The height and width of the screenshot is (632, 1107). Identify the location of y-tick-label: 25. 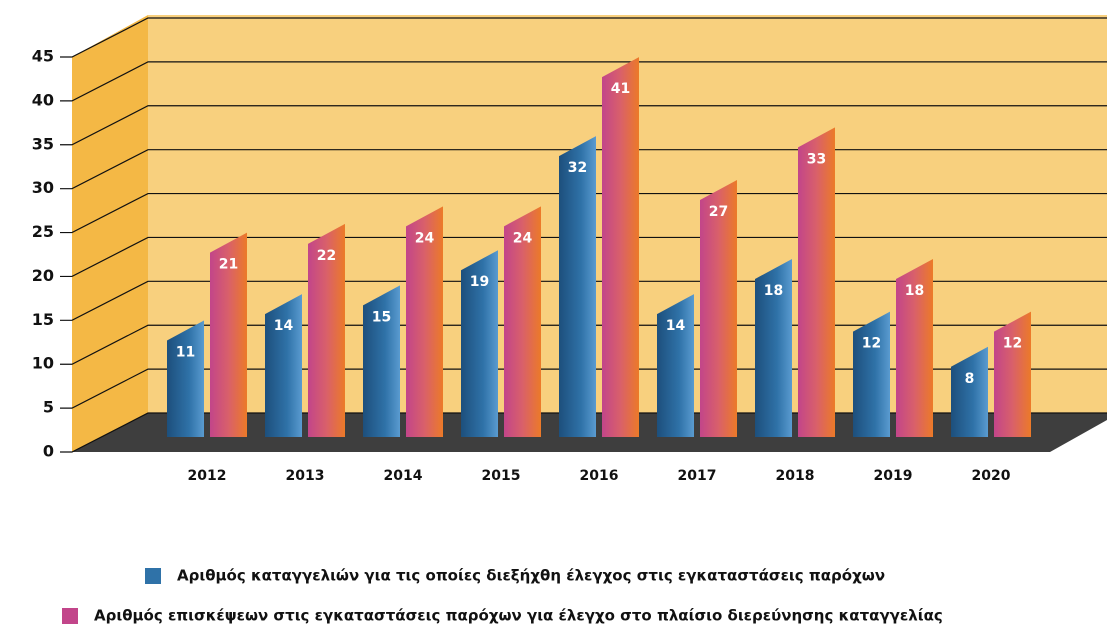
(43, 231).